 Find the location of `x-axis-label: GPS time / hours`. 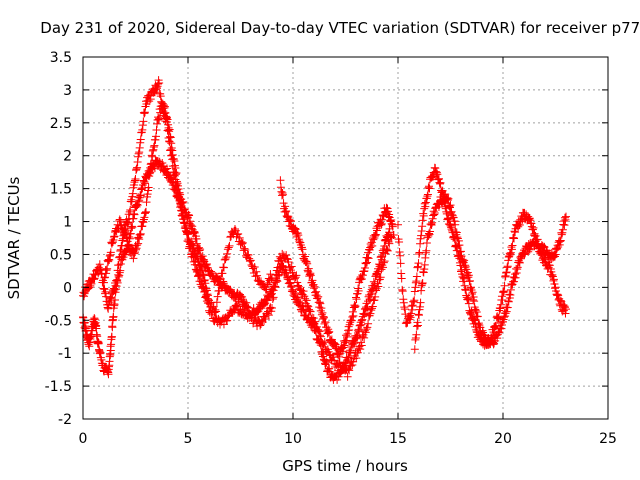

x-axis-label: GPS time / hours is located at coordinates (345, 466).